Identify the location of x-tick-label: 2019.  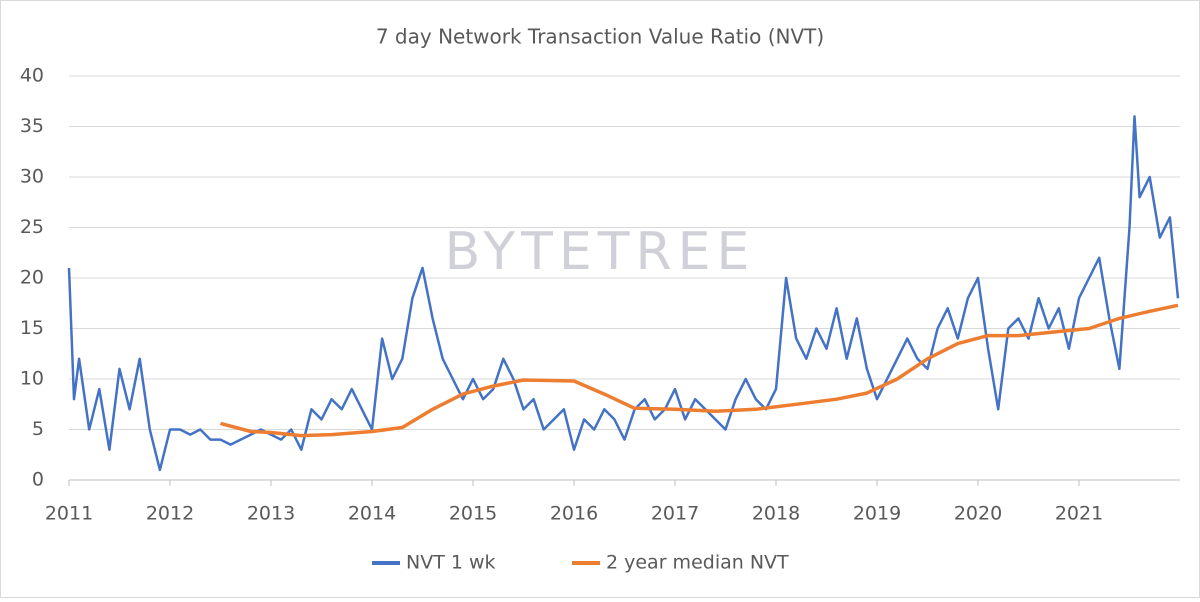
(877, 514).